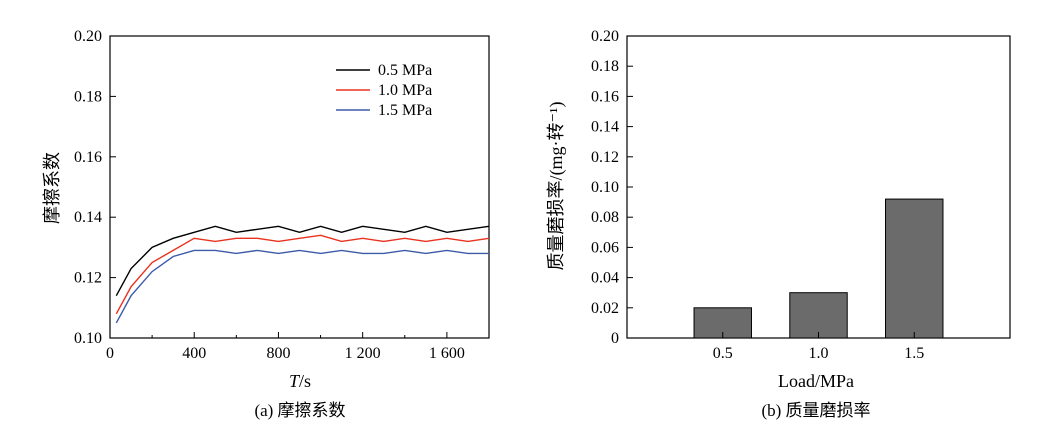 The height and width of the screenshot is (437, 1044). I want to click on x-tick-label-b: 0.5, so click(723, 353).